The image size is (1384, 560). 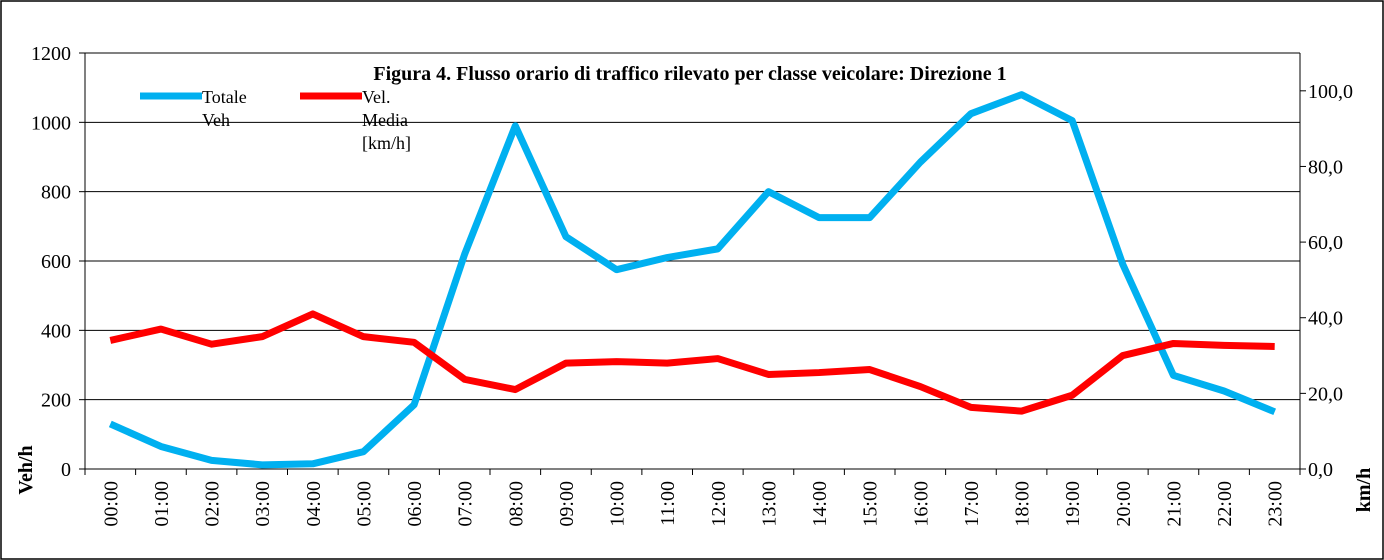 What do you see at coordinates (820, 504) in the screenshot?
I see `x-tick-label: 14:00` at bounding box center [820, 504].